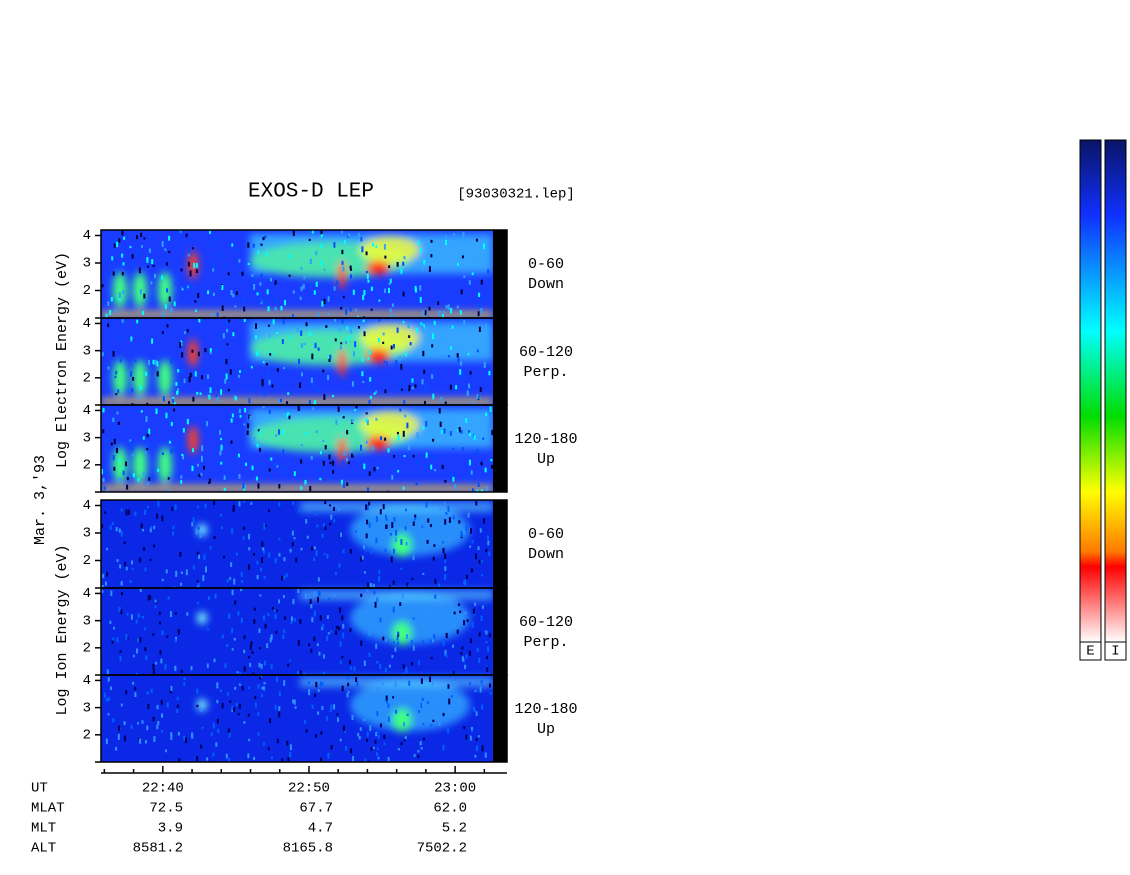 The width and height of the screenshot is (1130, 875). What do you see at coordinates (87, 466) in the screenshot?
I see `y-tick-label: 2` at bounding box center [87, 466].